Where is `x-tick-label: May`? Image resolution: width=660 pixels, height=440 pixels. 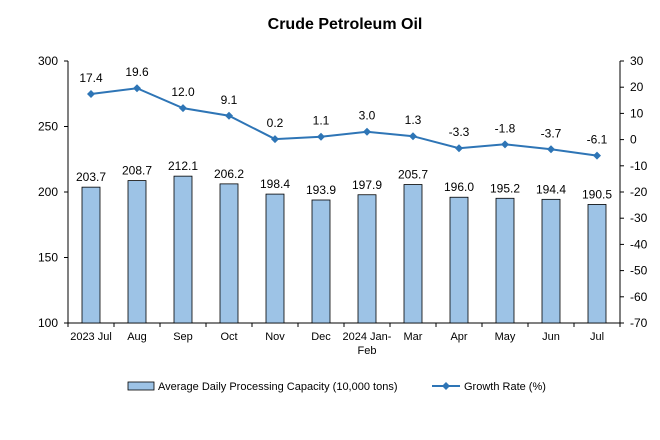
x-tick-label: May is located at coordinates (505, 337).